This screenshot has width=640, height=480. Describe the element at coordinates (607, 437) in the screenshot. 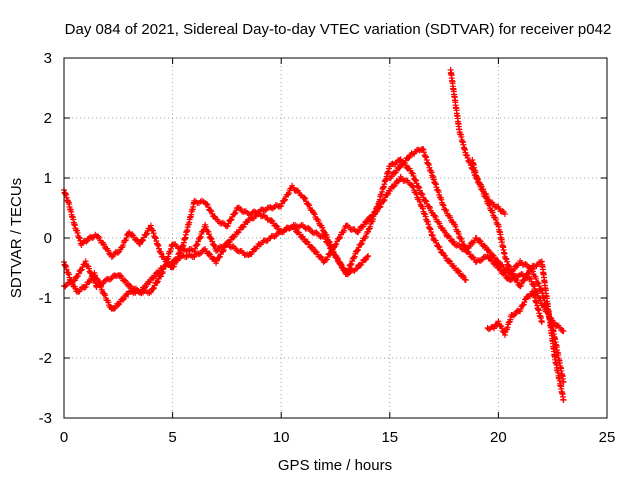

I see `x-tick-label: 25` at that location.